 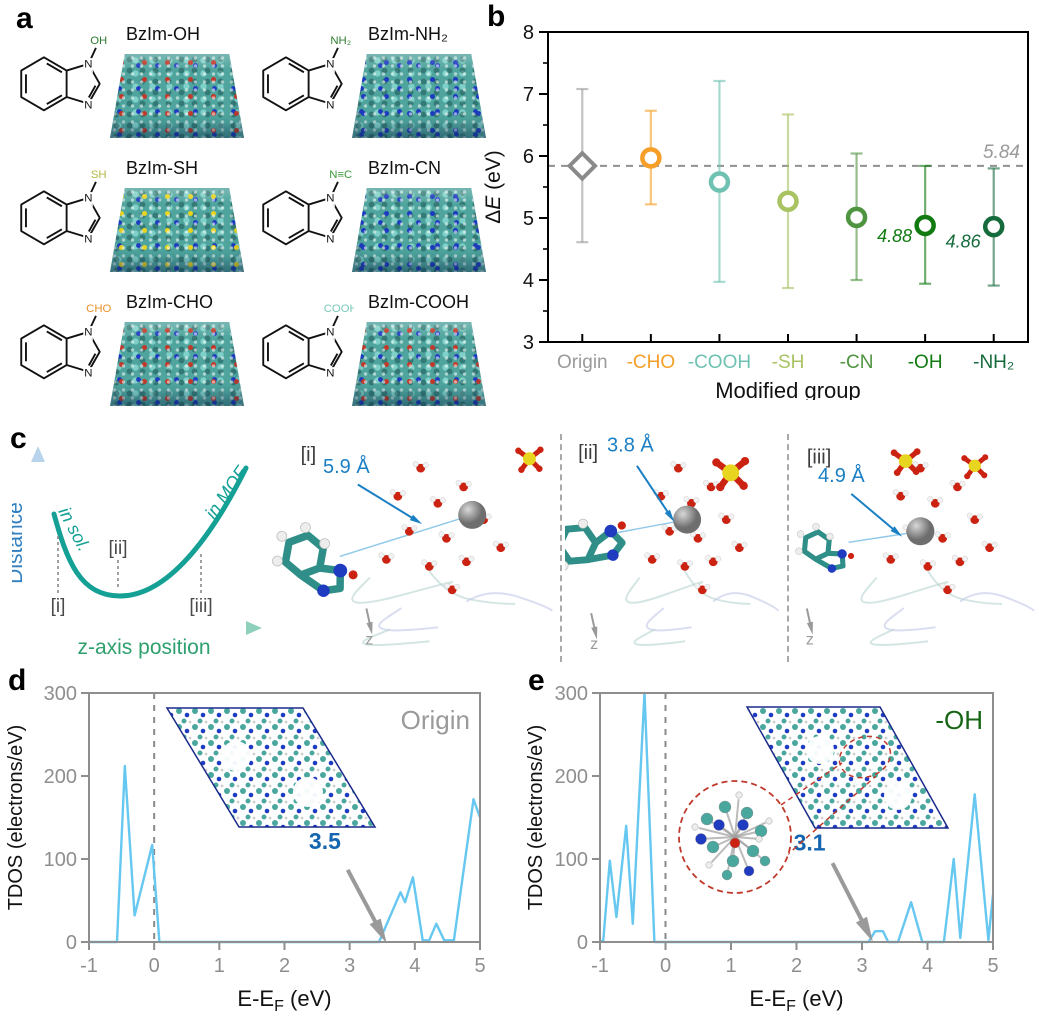 I want to click on y-tick-label: 200, so click(x=60, y=777).